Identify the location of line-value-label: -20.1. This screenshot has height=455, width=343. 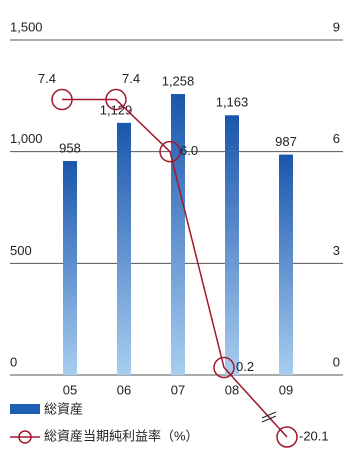
(314, 435).